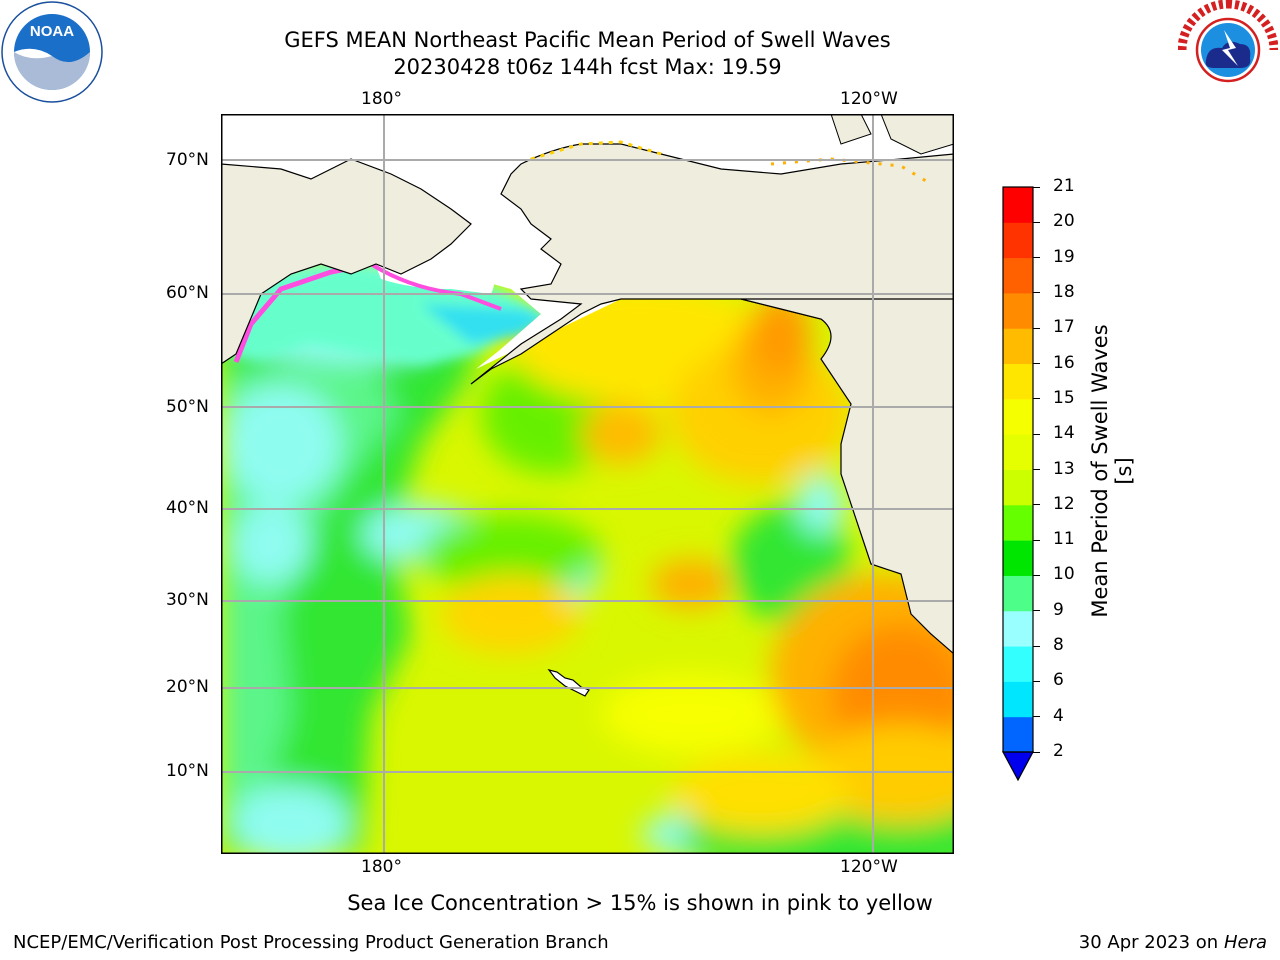 The width and height of the screenshot is (1280, 960). I want to click on colorbar-tick-label: 20, so click(1064, 221).